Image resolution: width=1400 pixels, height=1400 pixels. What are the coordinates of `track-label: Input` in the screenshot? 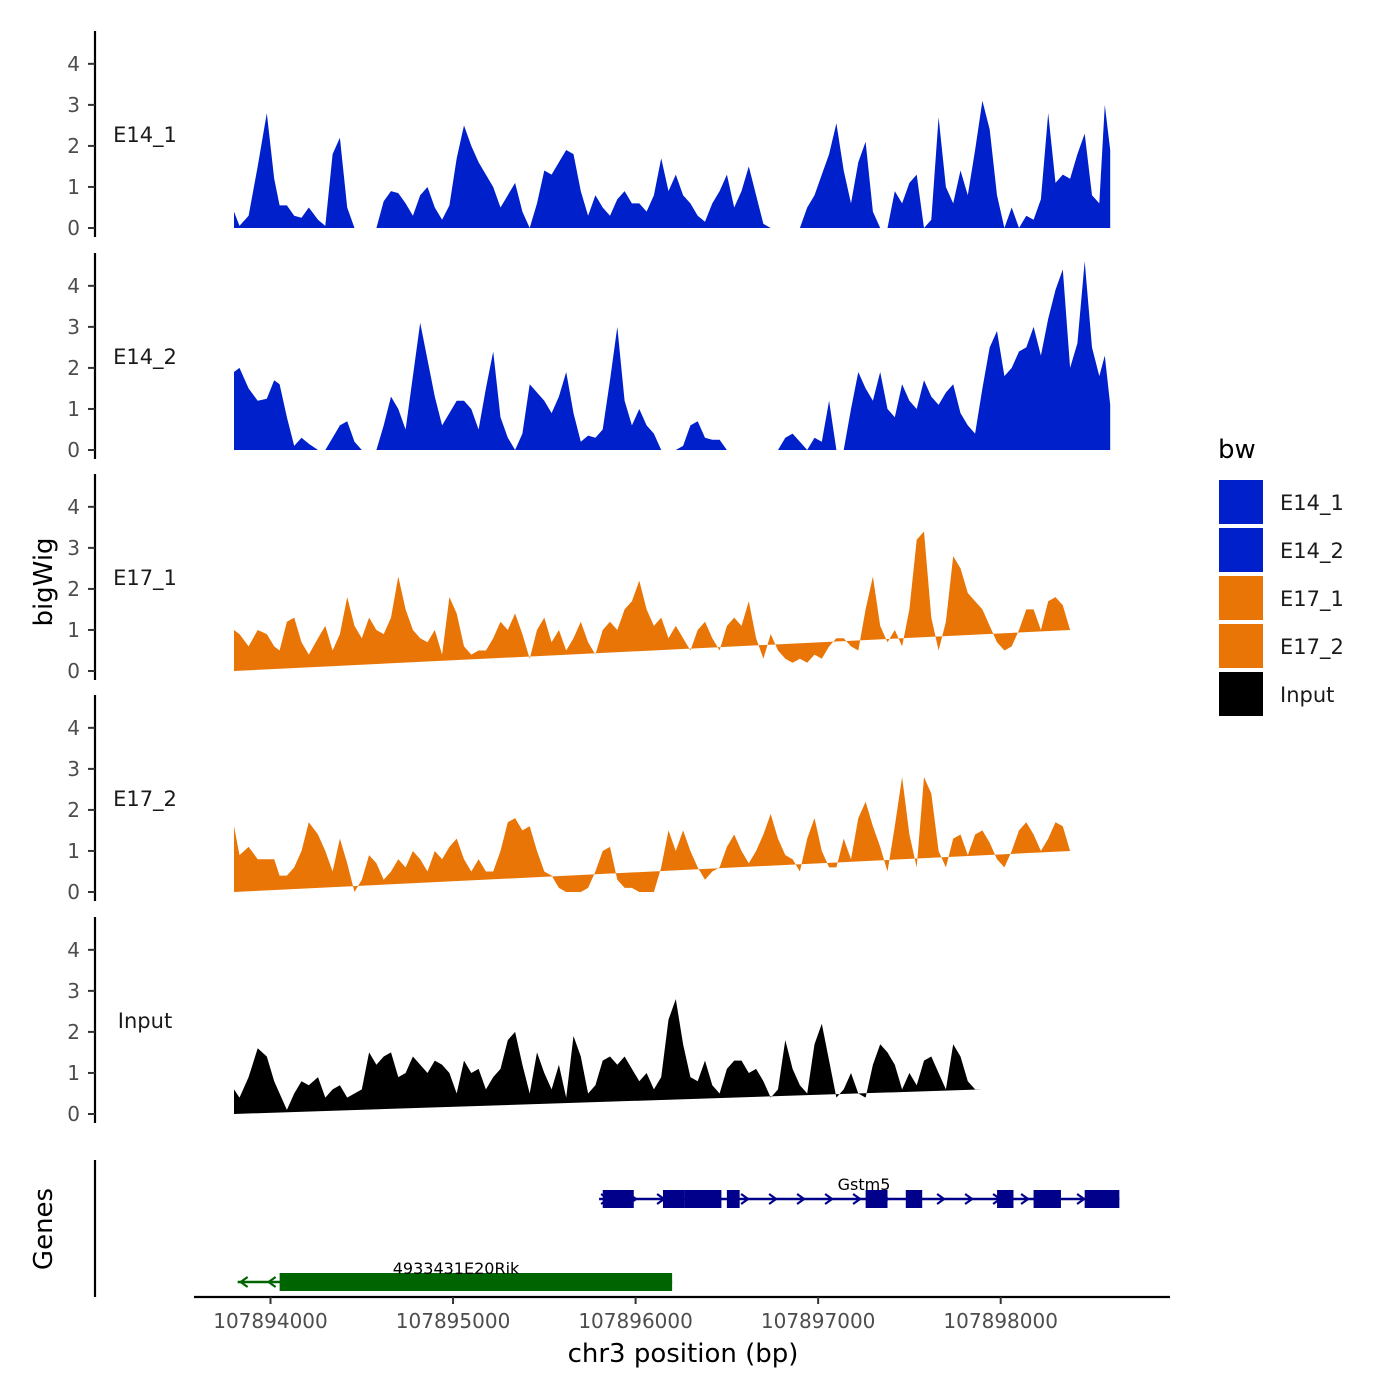 It's located at (145, 1021).